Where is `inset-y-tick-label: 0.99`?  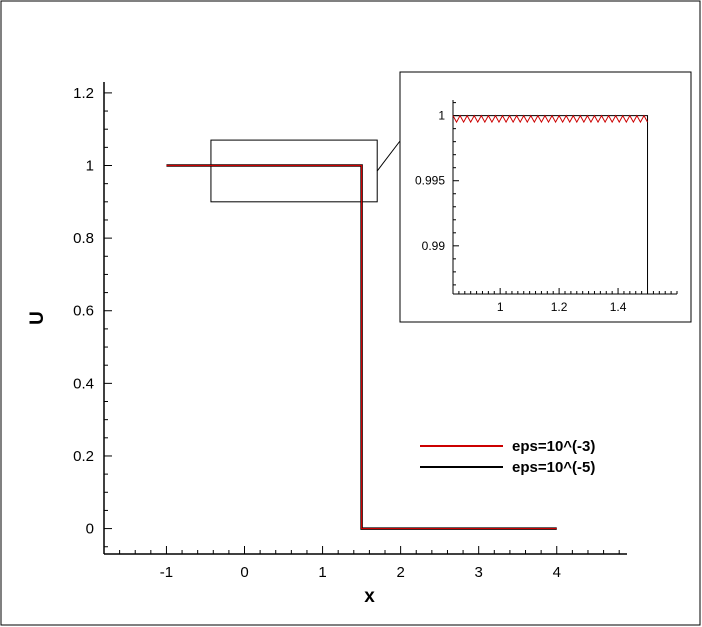
inset-y-tick-label: 0.99 is located at coordinates (434, 246).